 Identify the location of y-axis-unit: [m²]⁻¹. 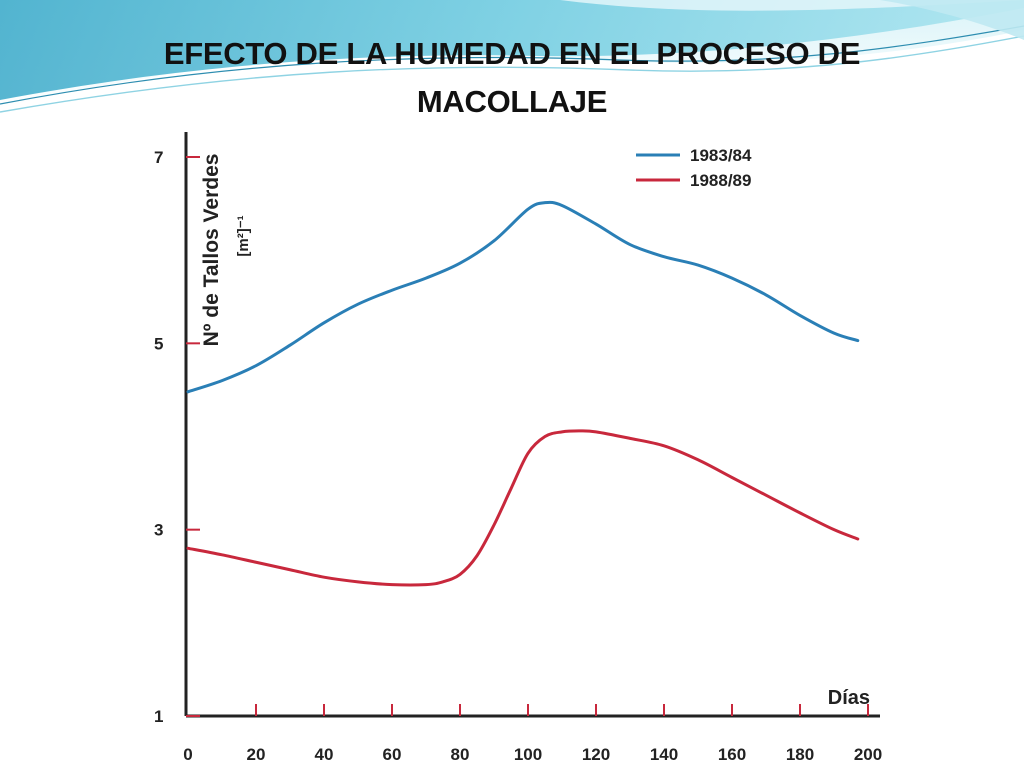
(243, 235).